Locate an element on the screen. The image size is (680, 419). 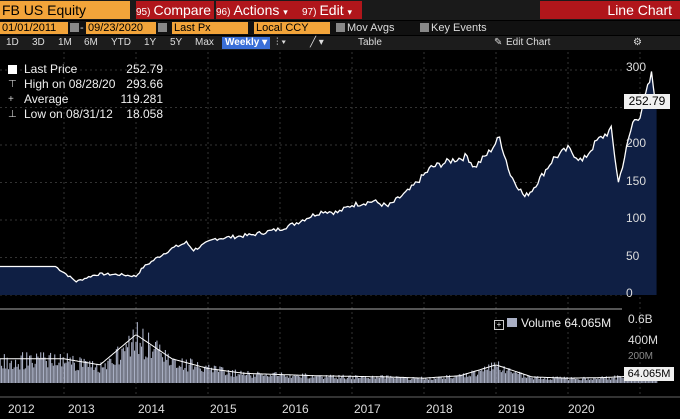
settings-icon: ⚙ is located at coordinates (637, 42).